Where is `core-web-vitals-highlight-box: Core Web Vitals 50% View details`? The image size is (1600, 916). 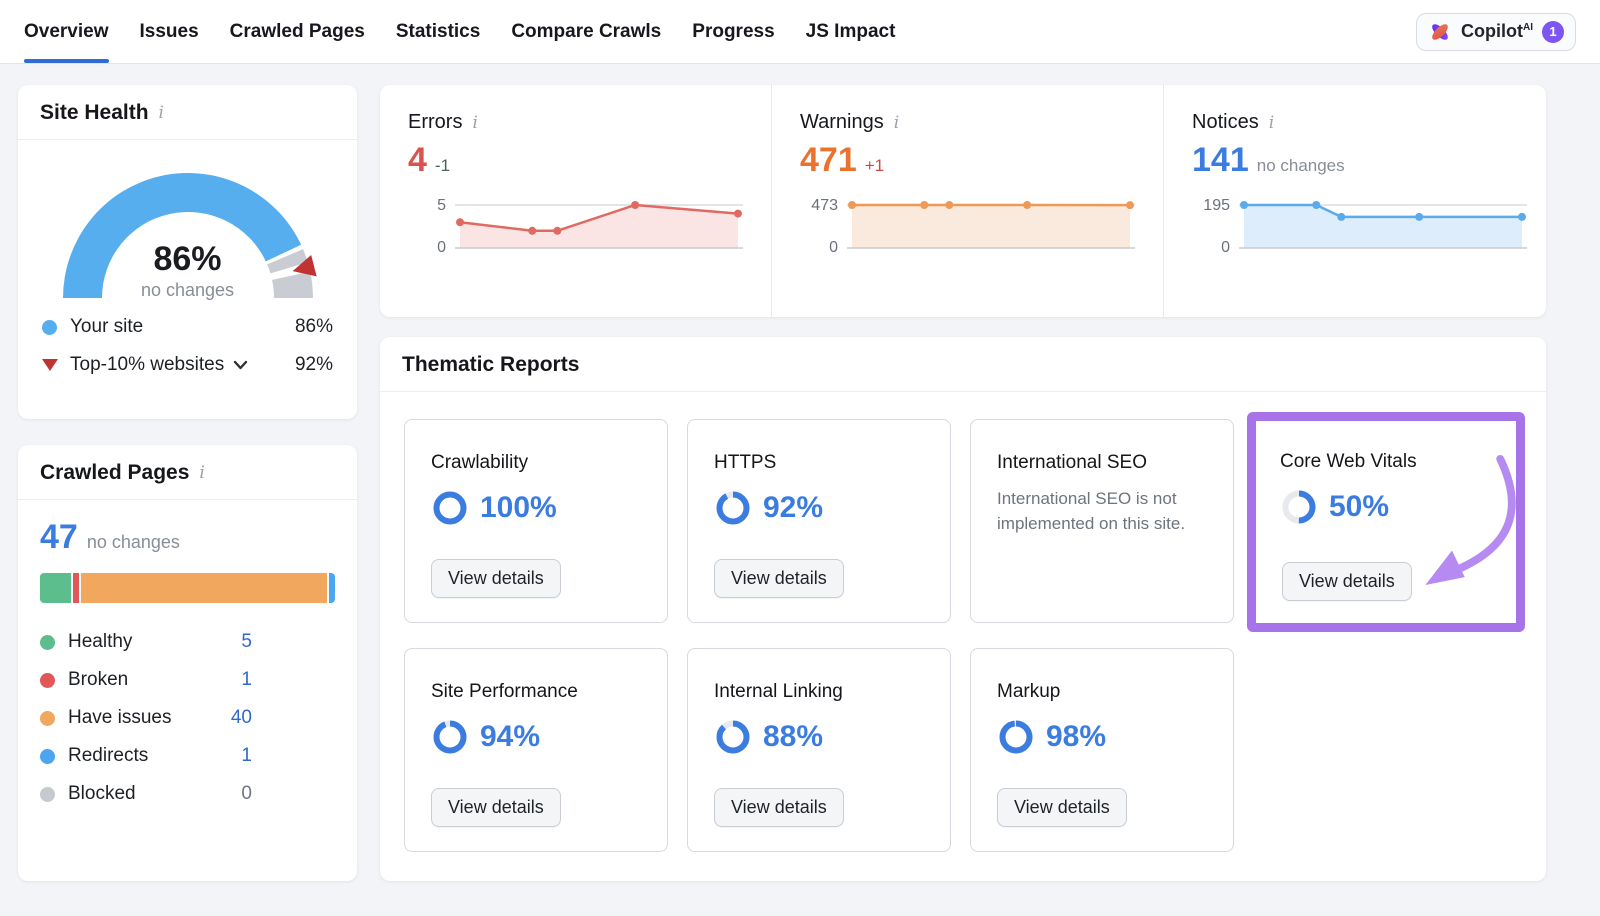
core-web-vitals-highlight-box: Core Web Vitals 50% View details is located at coordinates (1386, 522).